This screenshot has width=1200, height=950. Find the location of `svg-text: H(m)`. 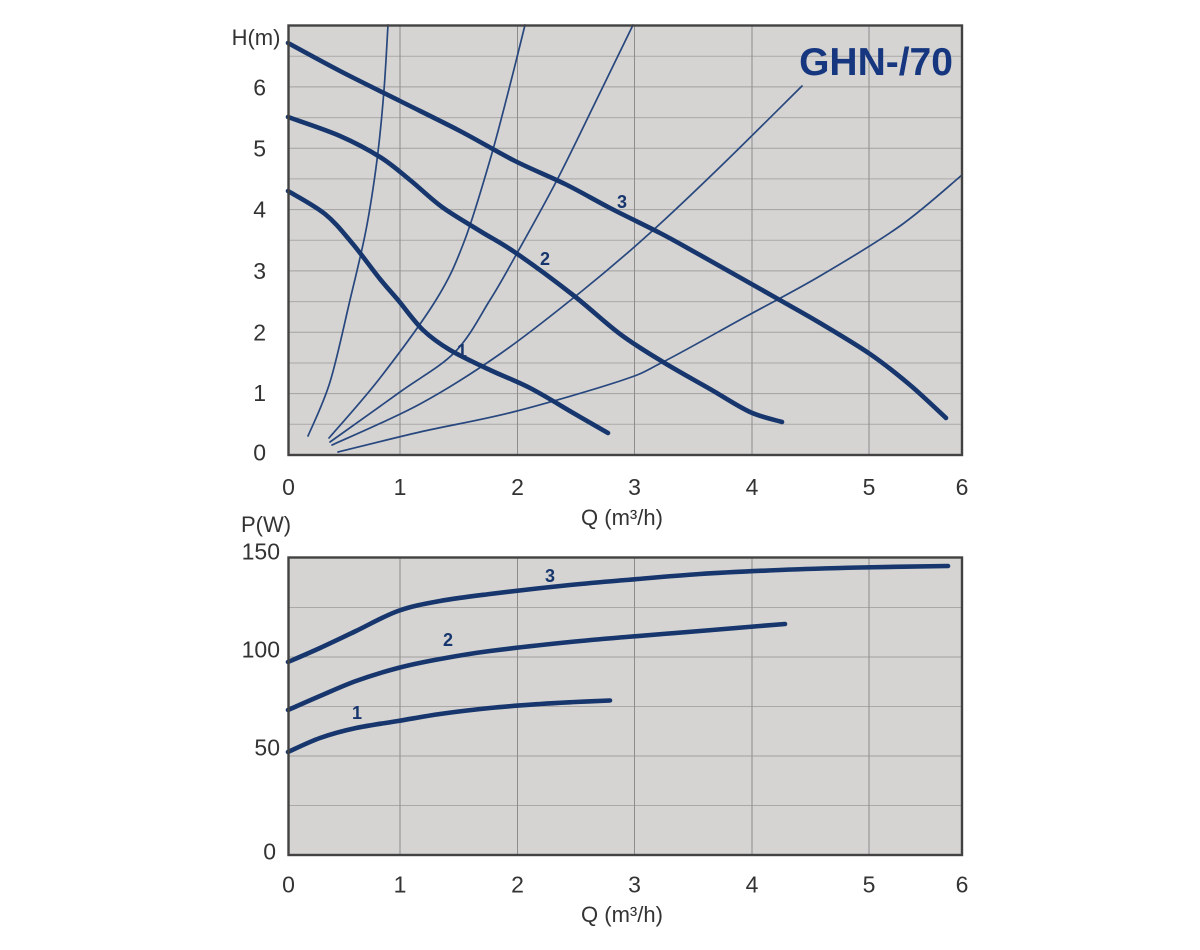

svg-text: H(m) is located at coordinates (256, 37).